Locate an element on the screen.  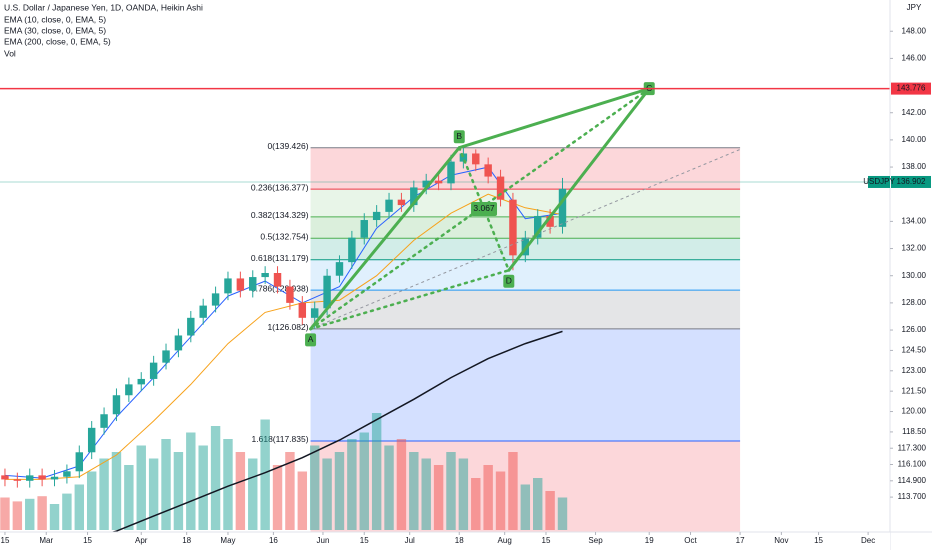
last-price-label: 136.902 is located at coordinates (911, 181).